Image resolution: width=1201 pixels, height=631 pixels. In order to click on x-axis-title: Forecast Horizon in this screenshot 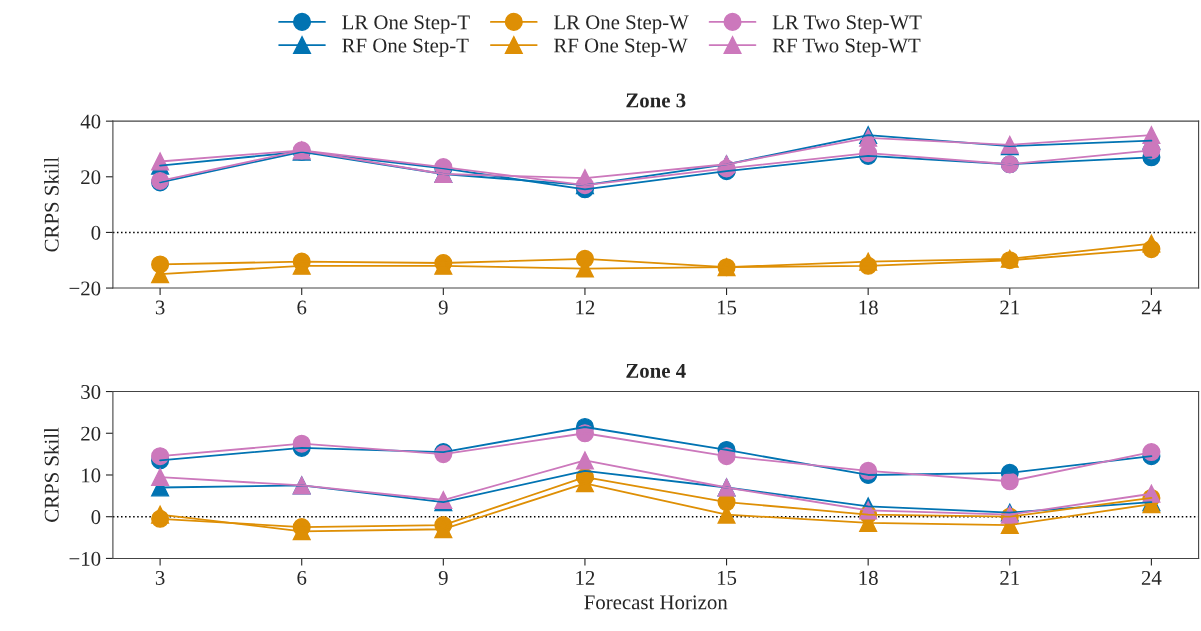, I will do `click(656, 602)`.